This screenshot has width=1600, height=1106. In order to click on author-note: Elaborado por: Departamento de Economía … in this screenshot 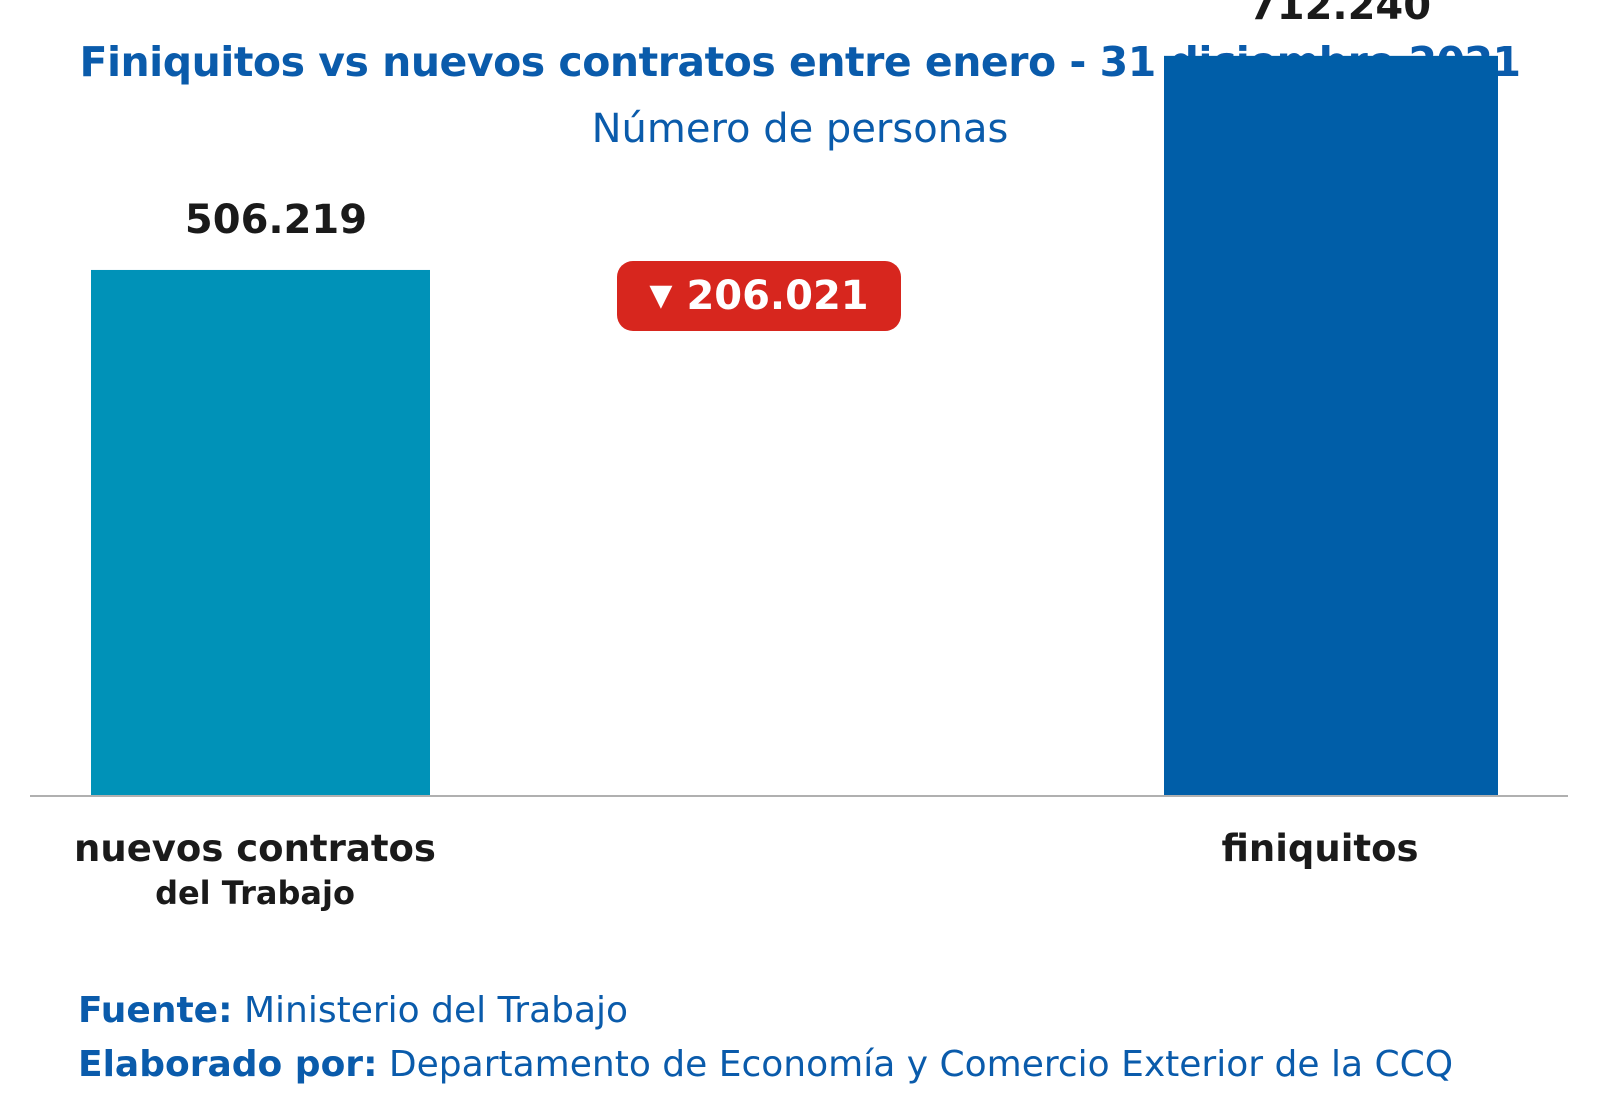, I will do `click(765, 1064)`.